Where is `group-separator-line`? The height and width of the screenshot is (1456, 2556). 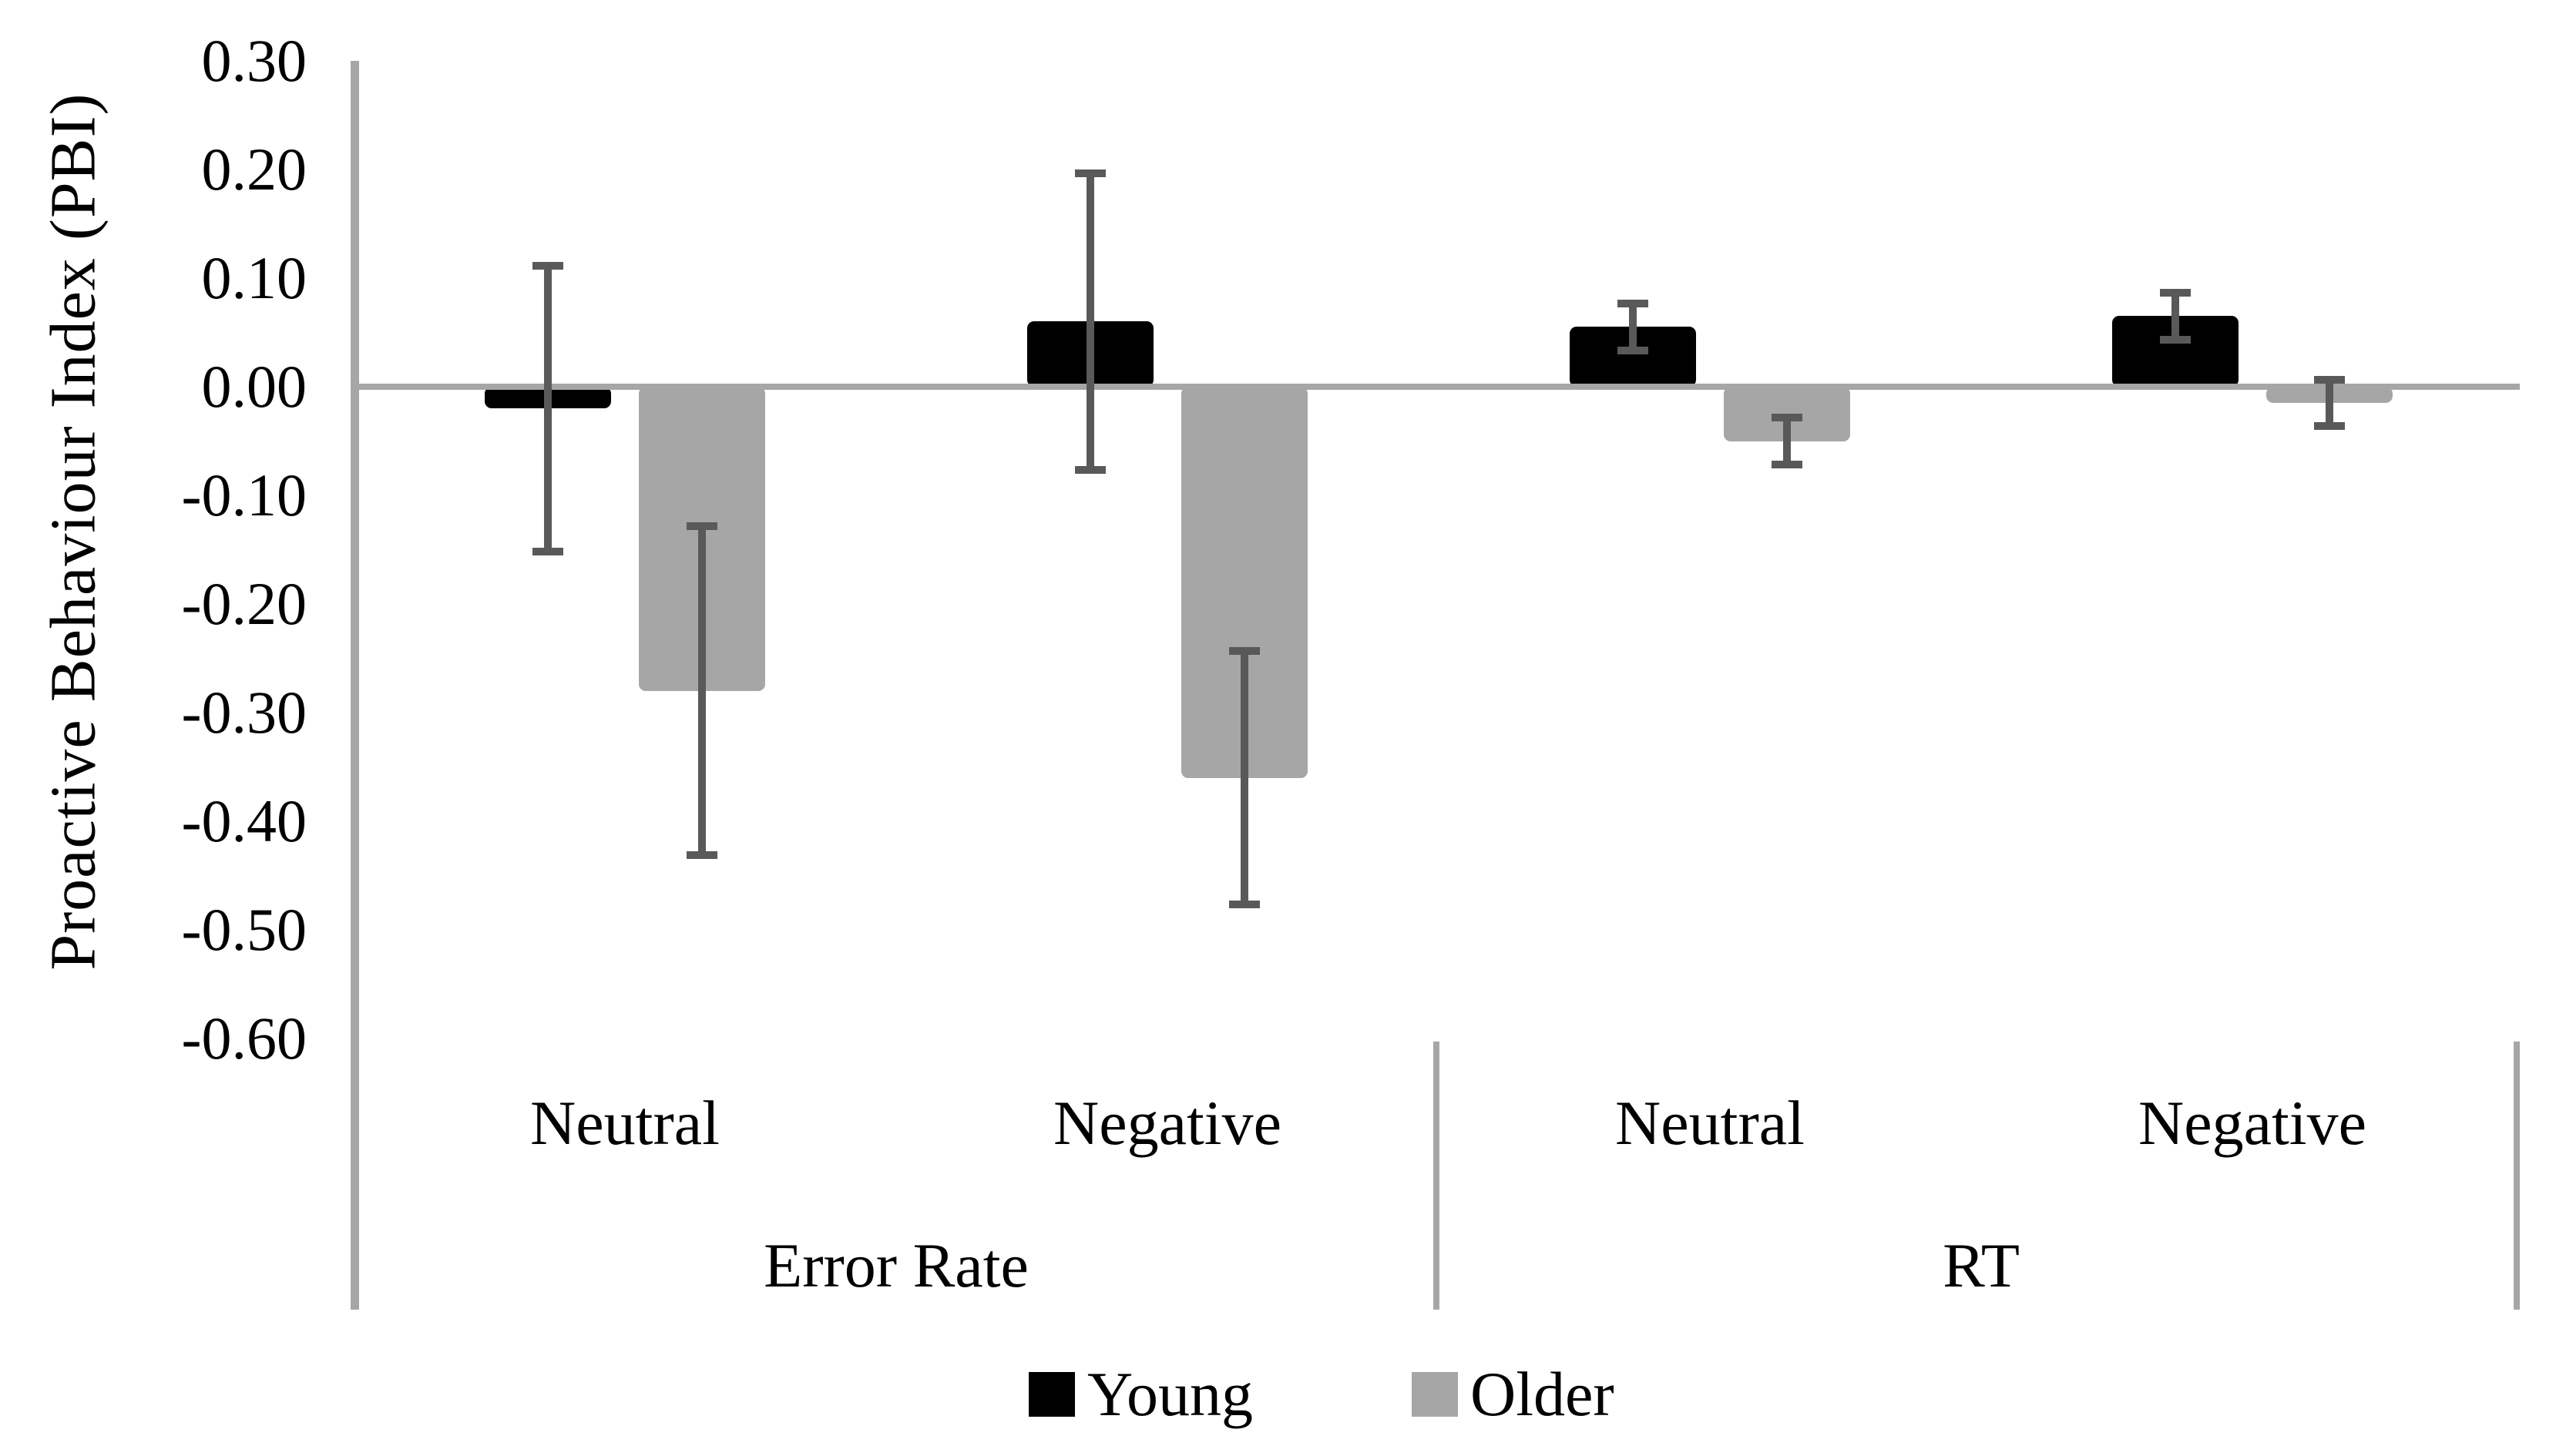 group-separator-line is located at coordinates (1436, 1176).